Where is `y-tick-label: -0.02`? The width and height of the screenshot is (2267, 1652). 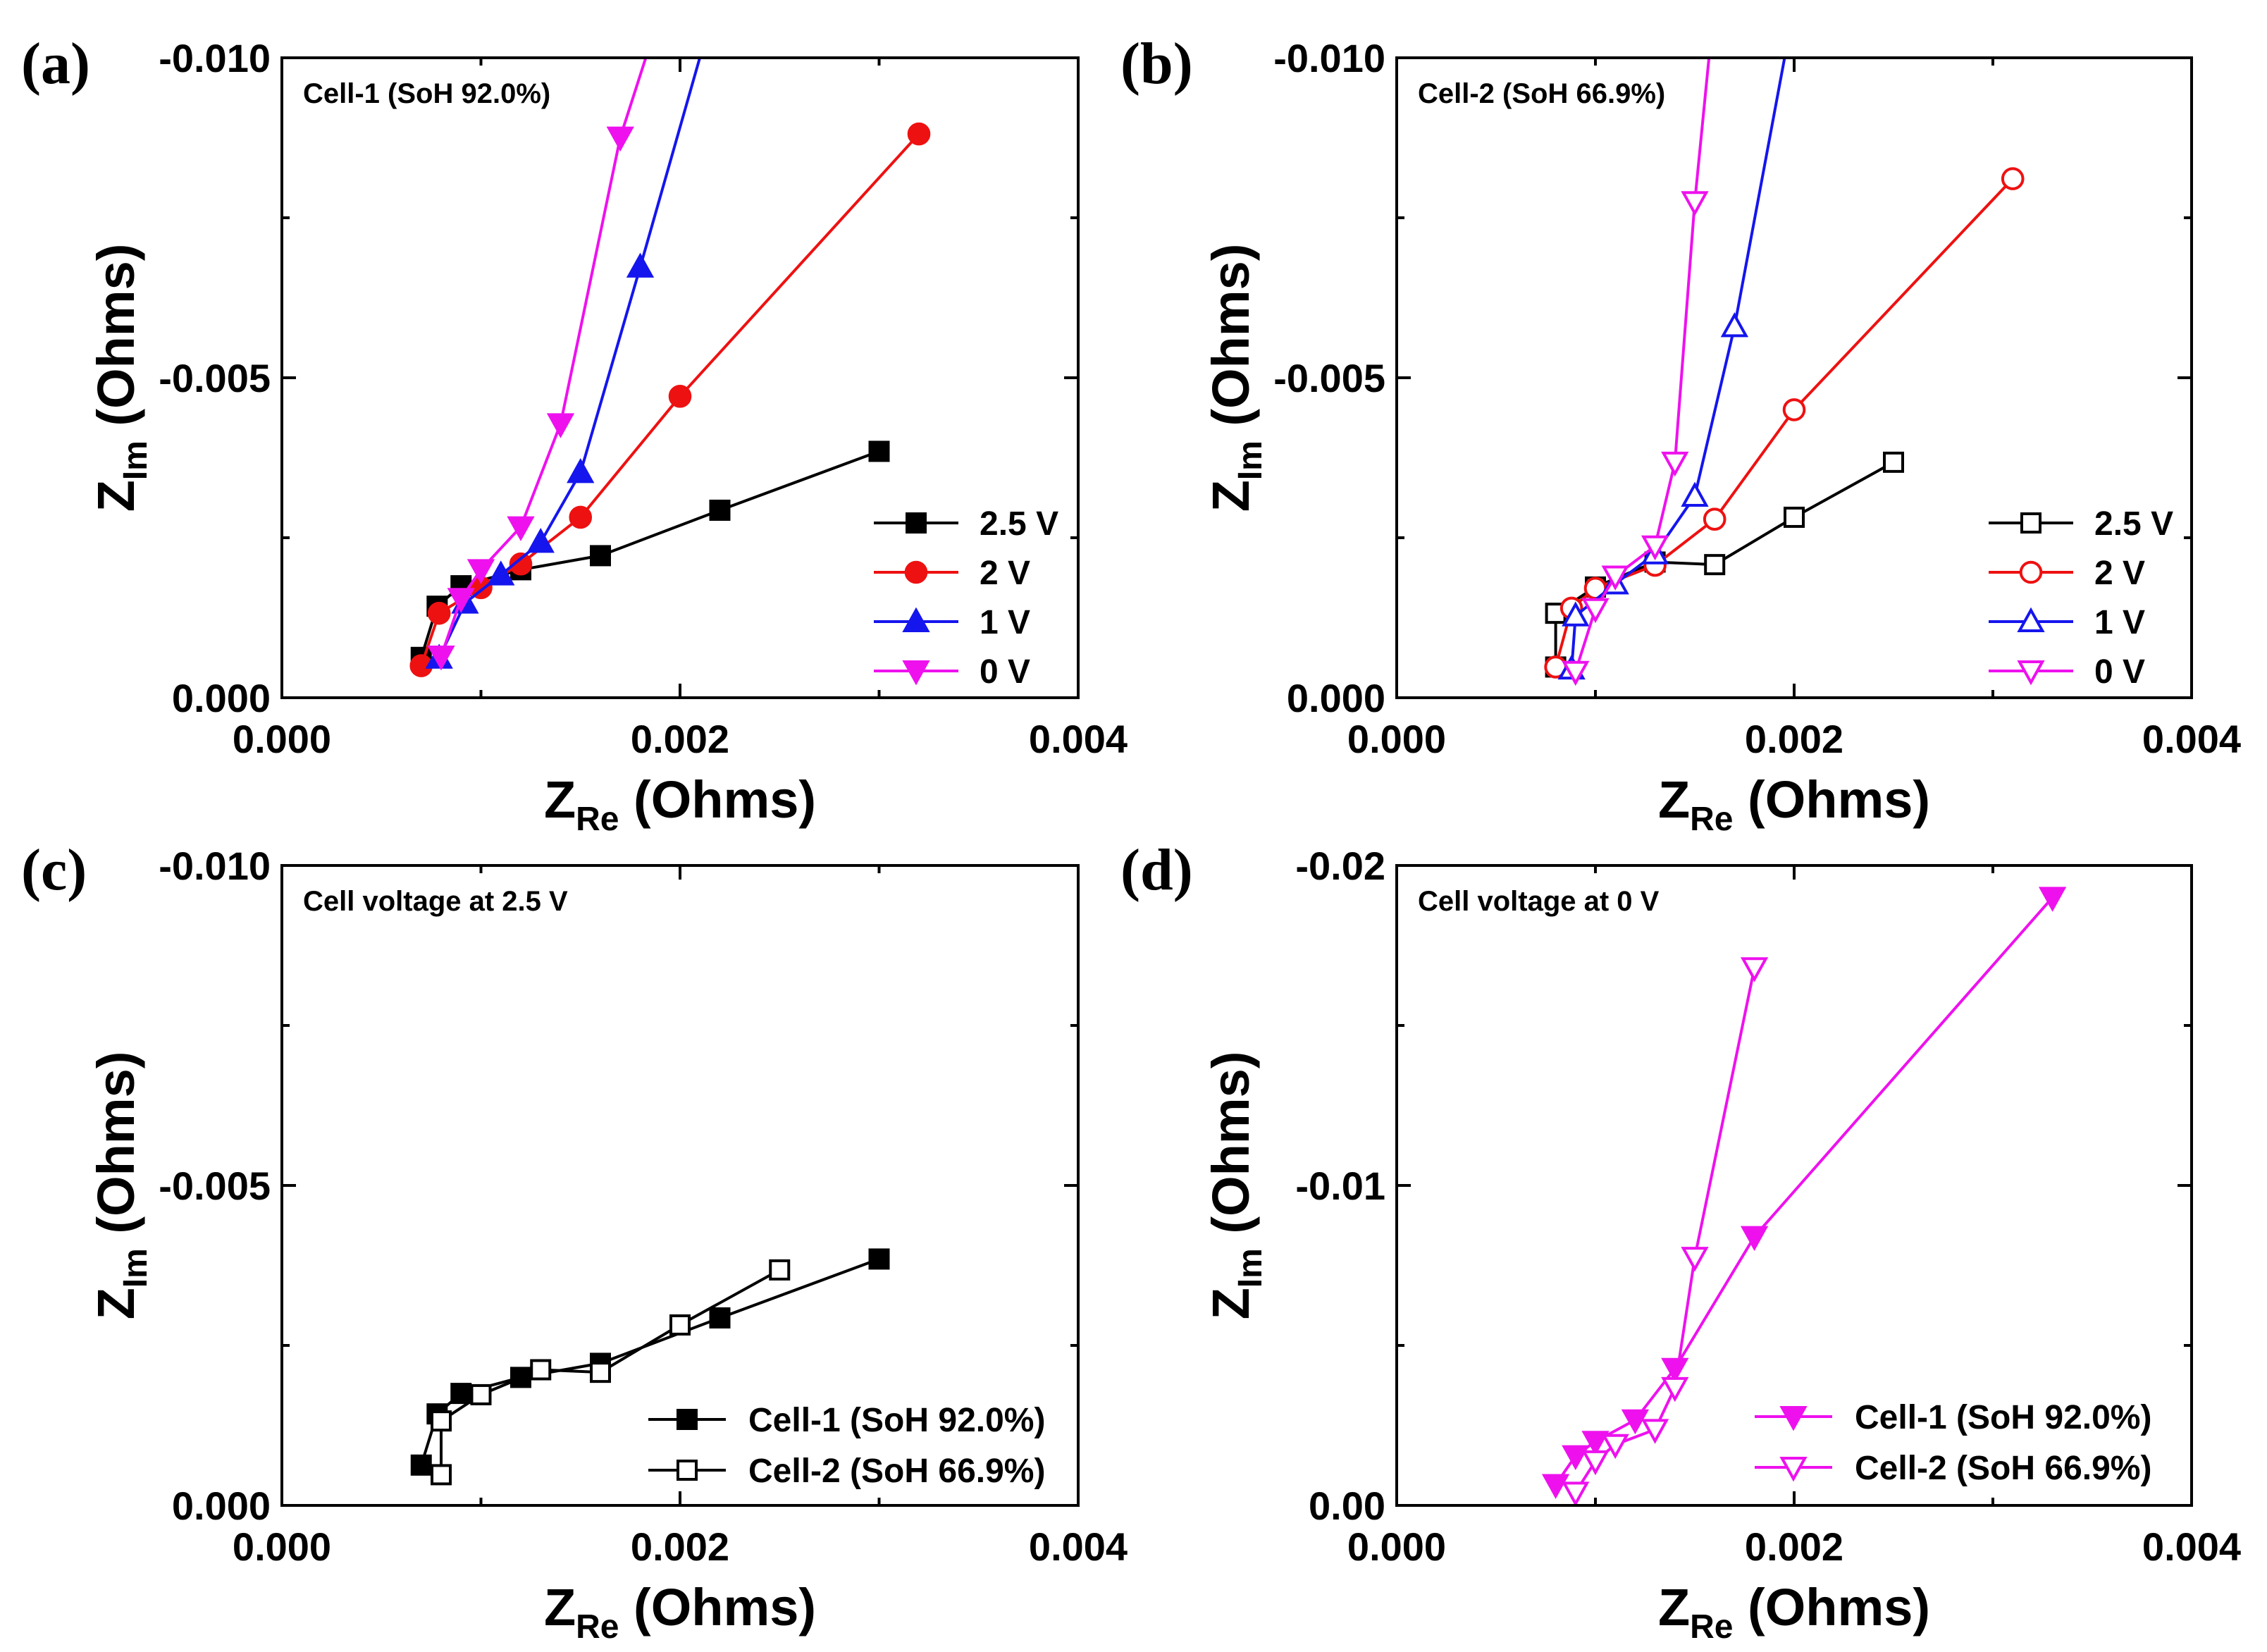
y-tick-label: -0.02 is located at coordinates (1340, 866).